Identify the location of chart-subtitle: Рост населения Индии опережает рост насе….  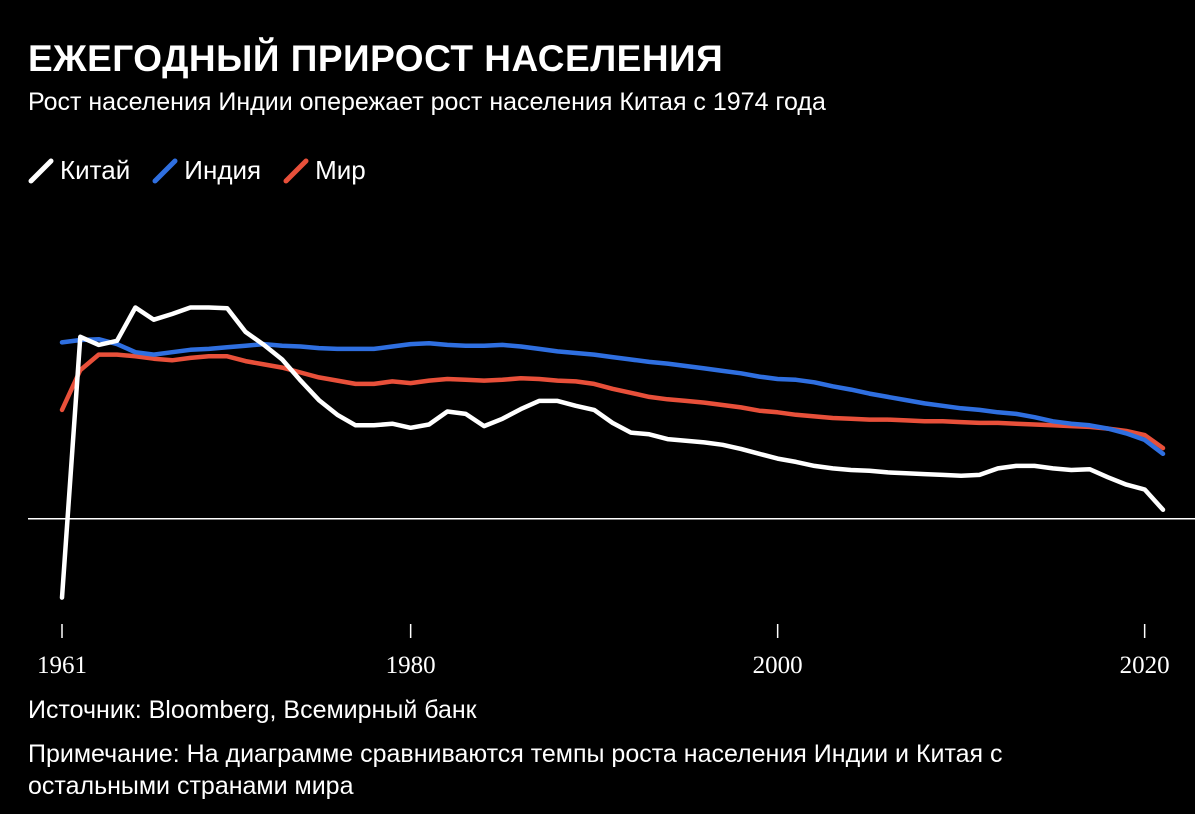
(427, 102).